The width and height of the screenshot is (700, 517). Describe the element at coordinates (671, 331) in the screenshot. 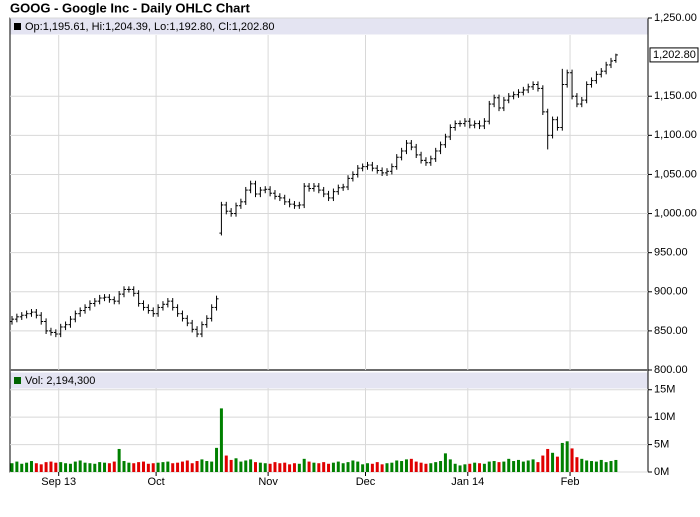

I see `y-tick-label: 850.00` at that location.